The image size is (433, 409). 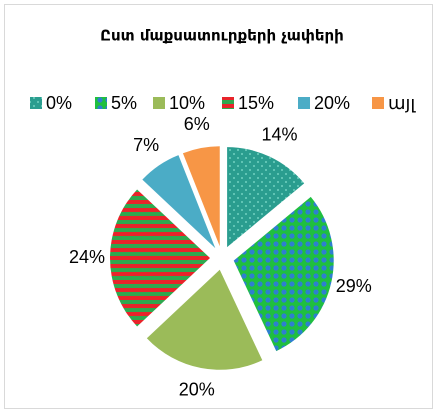 What do you see at coordinates (197, 389) in the screenshot?
I see `data-label: 20%` at bounding box center [197, 389].